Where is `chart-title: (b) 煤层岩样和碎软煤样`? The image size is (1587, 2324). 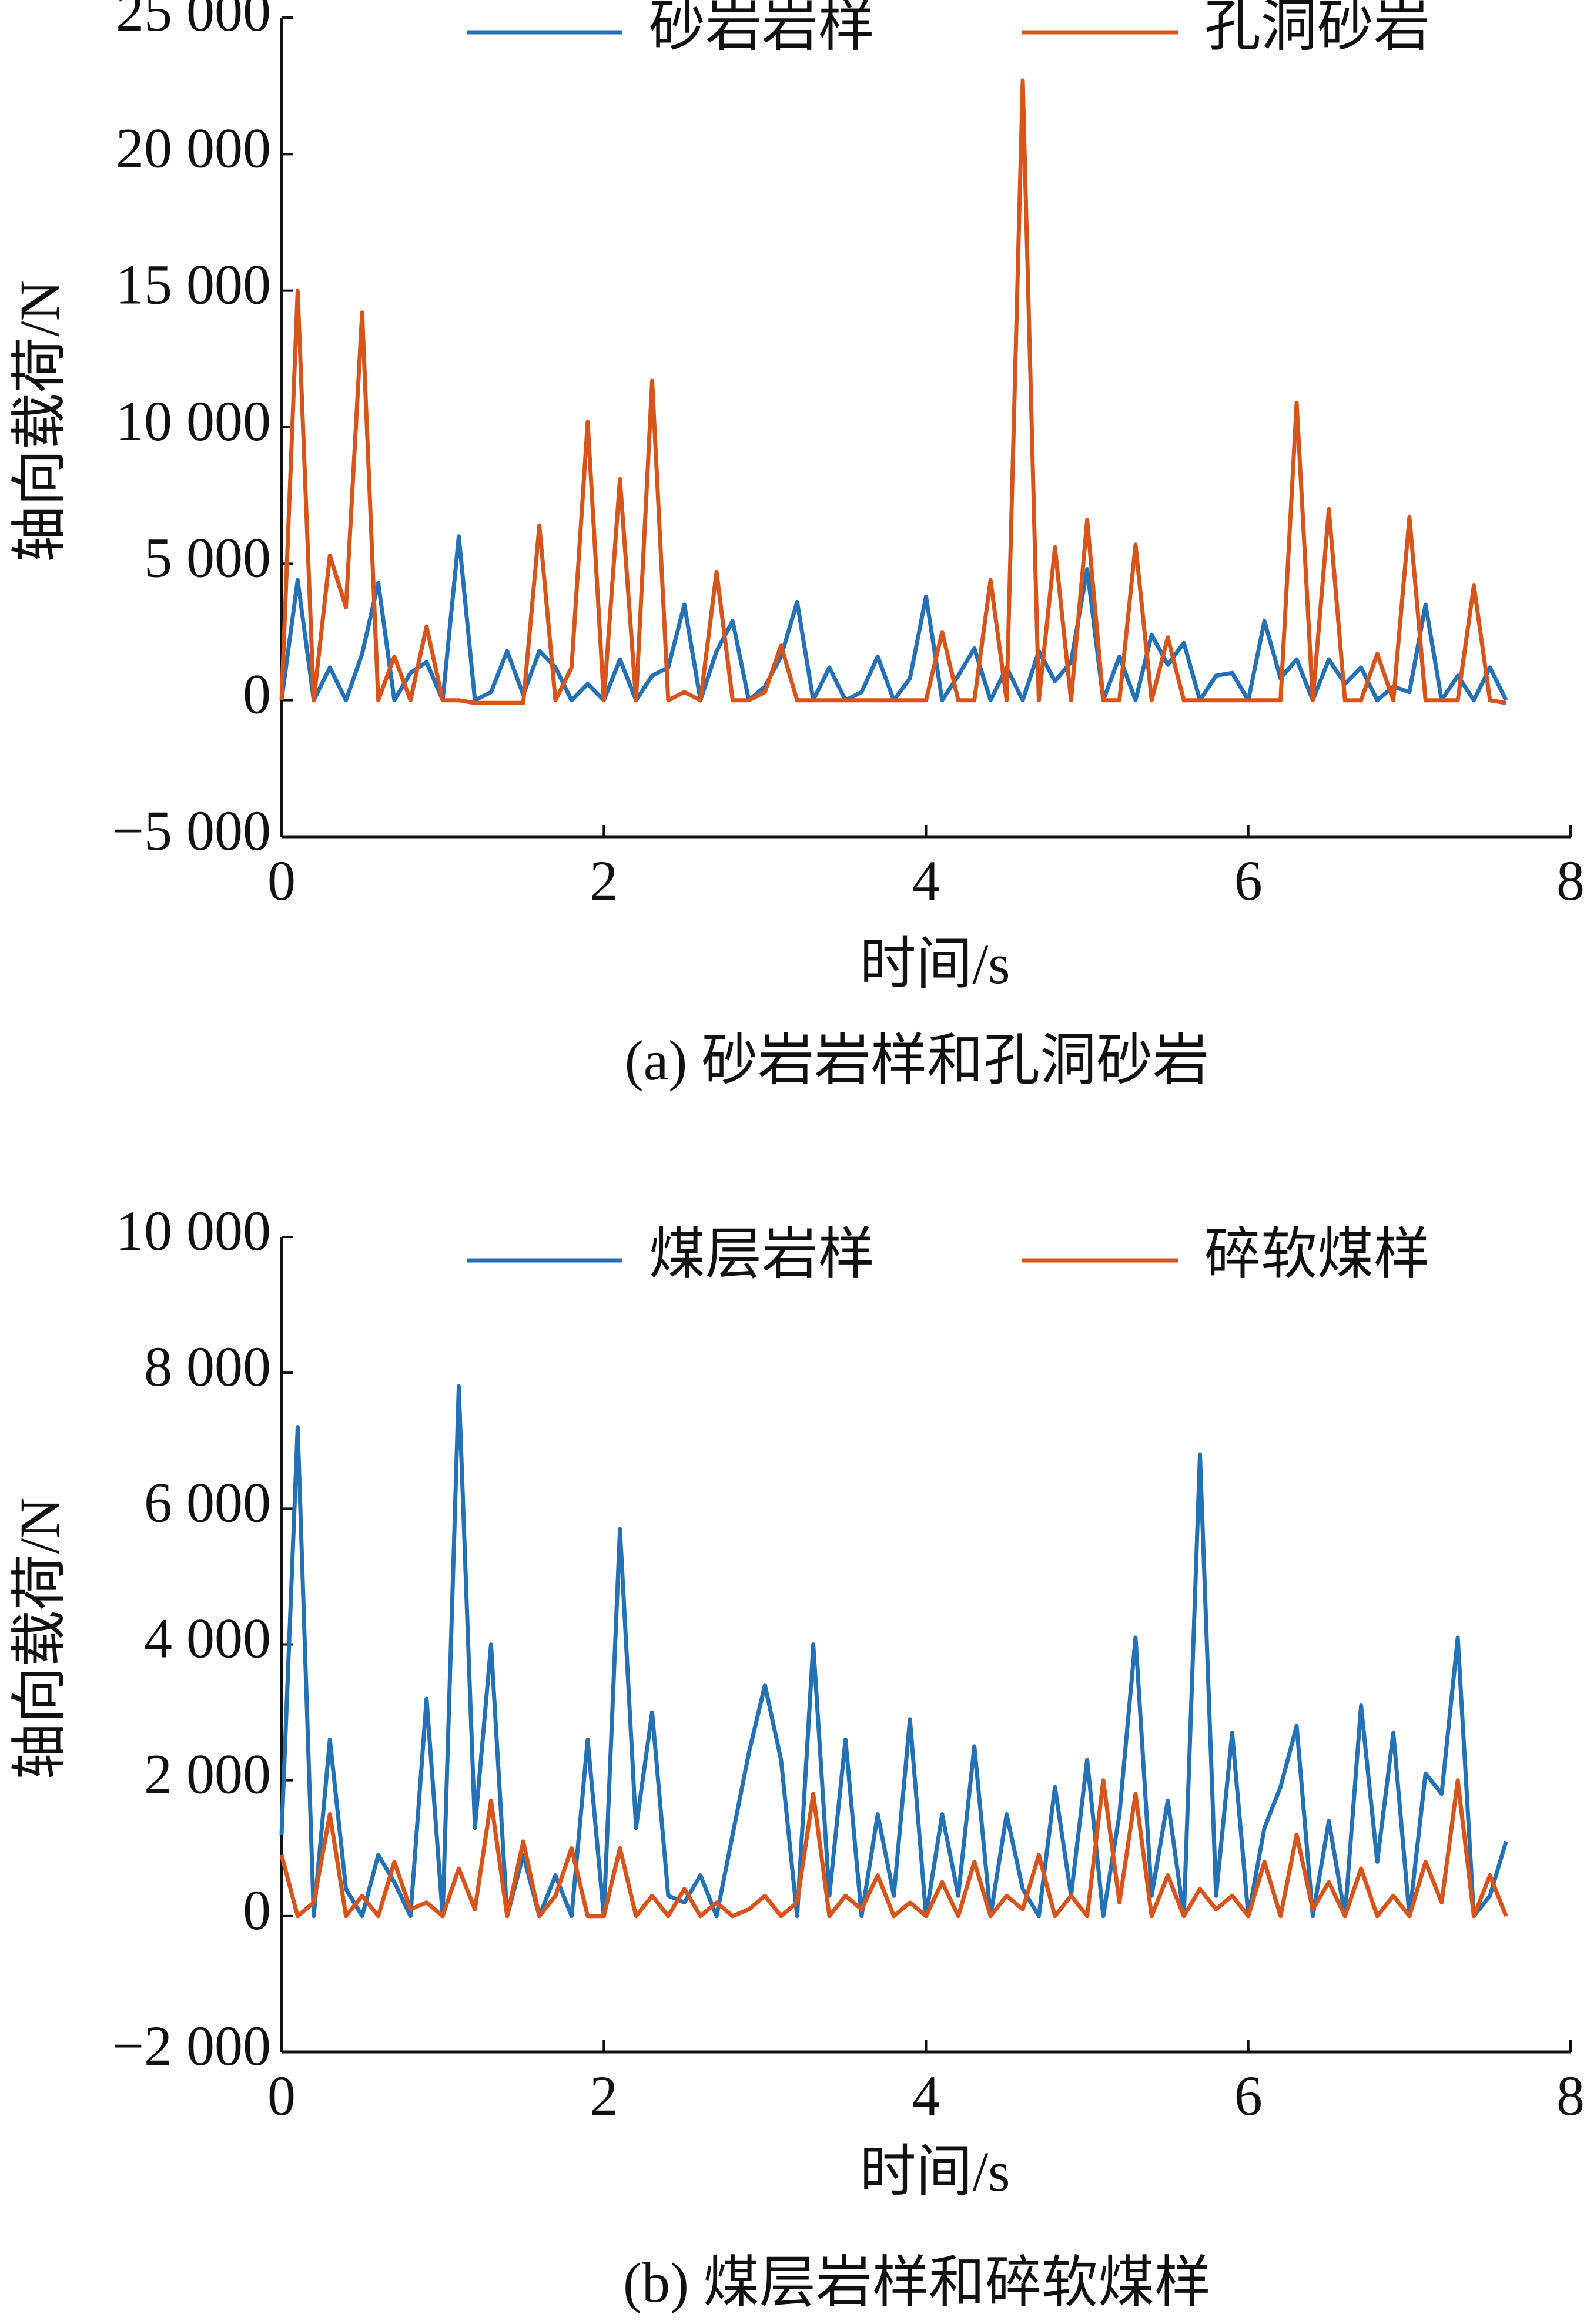 chart-title: (b) 煤层岩样和碎软煤样 is located at coordinates (917, 2282).